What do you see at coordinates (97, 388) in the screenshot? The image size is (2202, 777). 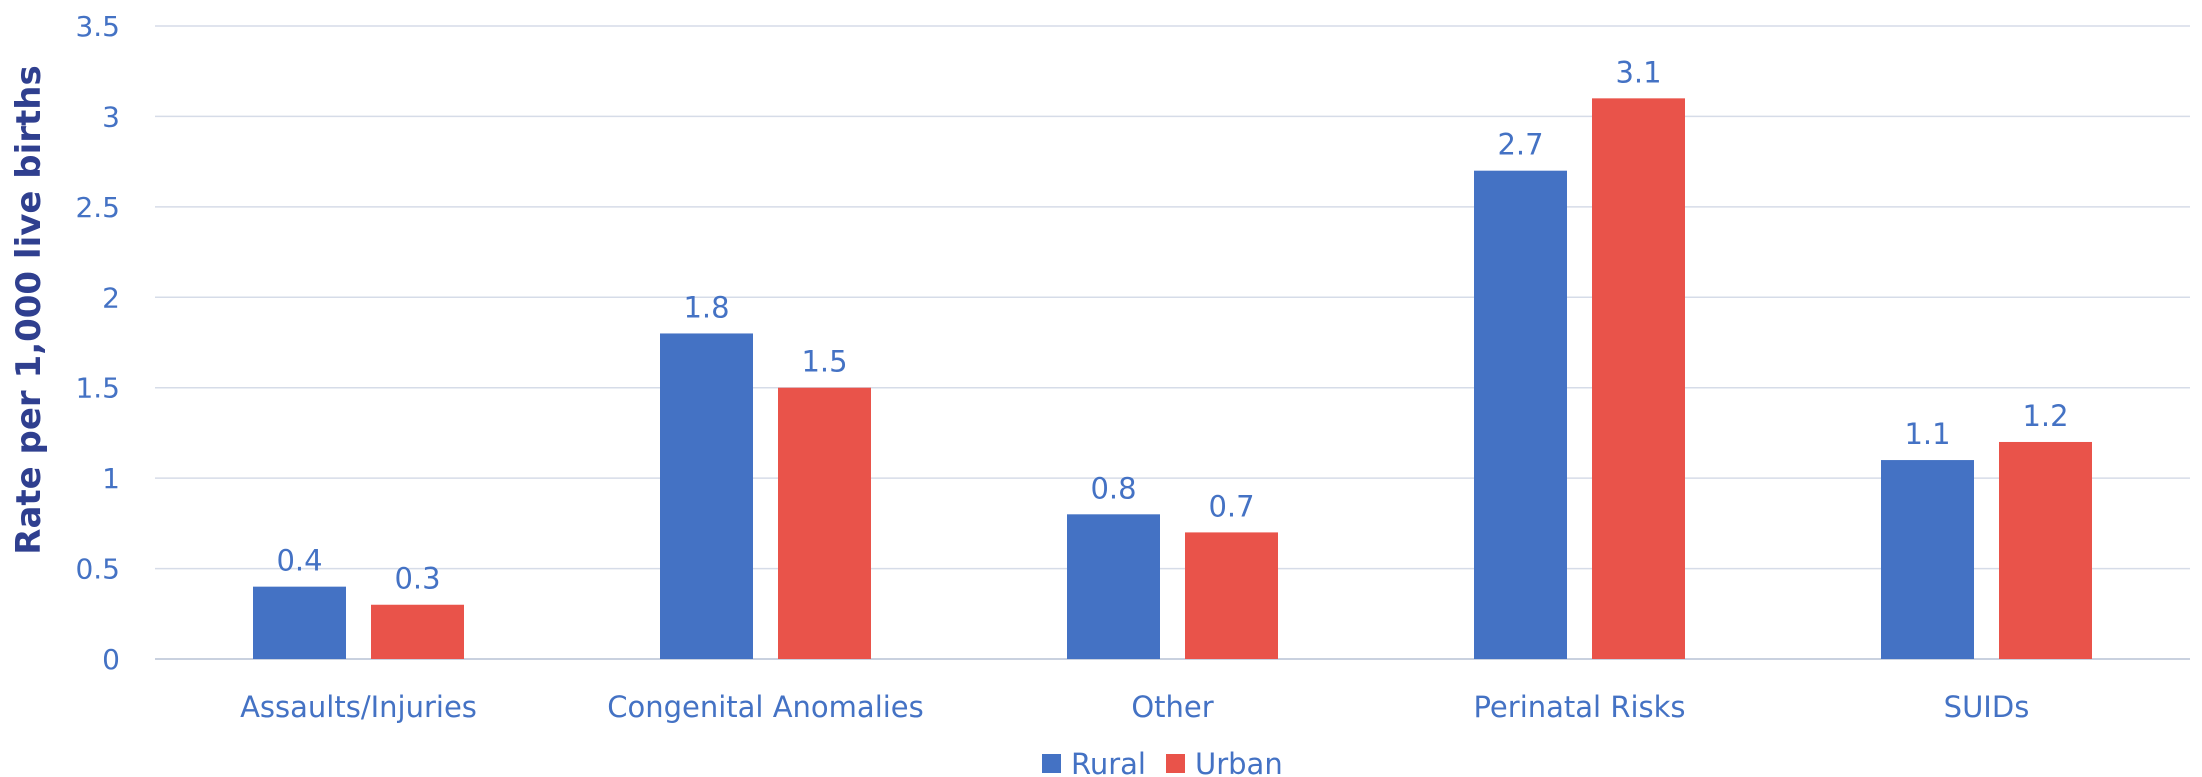 I see `y-tick-label: 1.5` at bounding box center [97, 388].